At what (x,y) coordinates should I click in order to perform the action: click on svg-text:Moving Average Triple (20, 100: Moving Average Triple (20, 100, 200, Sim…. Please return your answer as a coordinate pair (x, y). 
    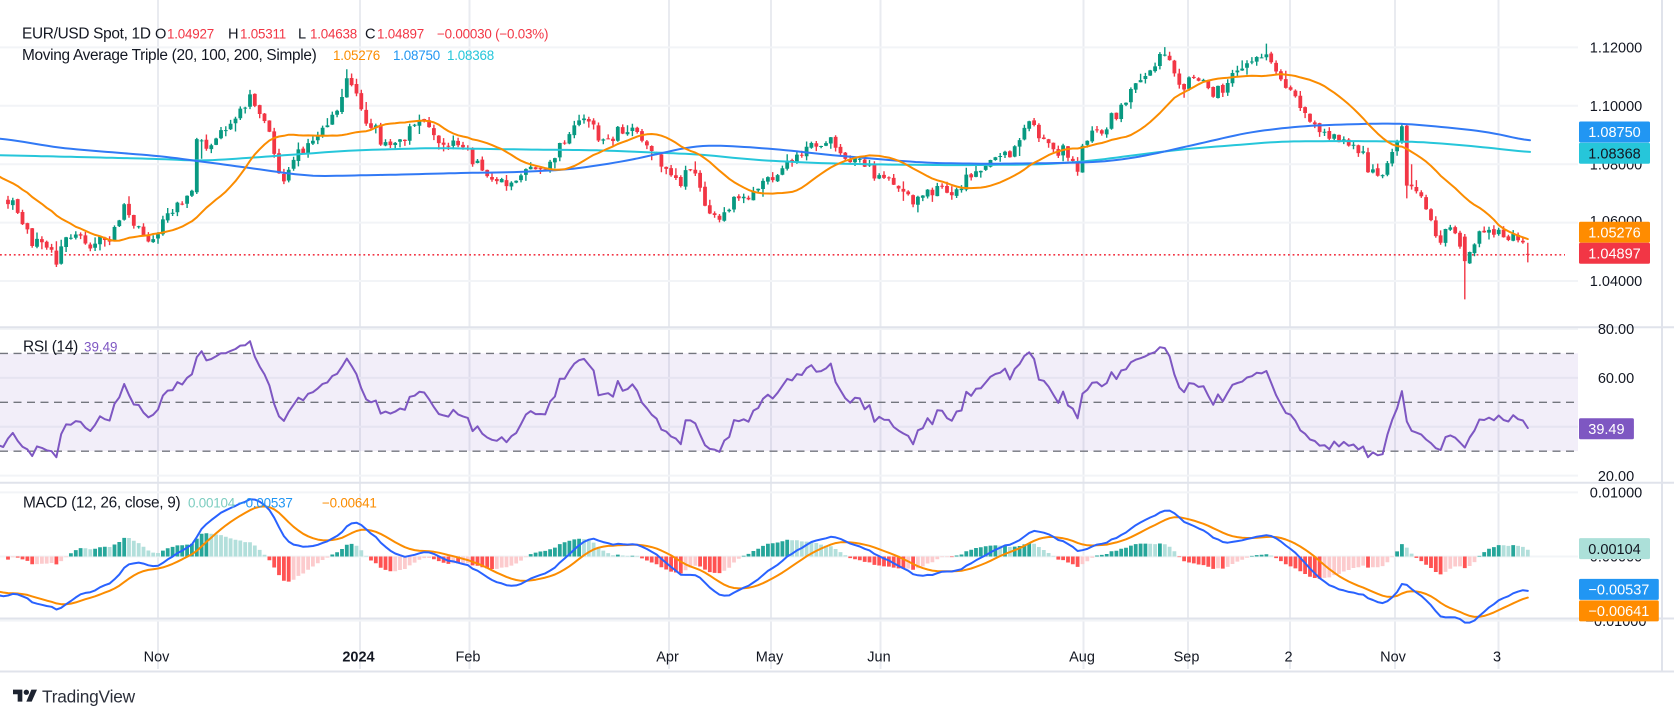
    Looking at the image, I should click on (169, 55).